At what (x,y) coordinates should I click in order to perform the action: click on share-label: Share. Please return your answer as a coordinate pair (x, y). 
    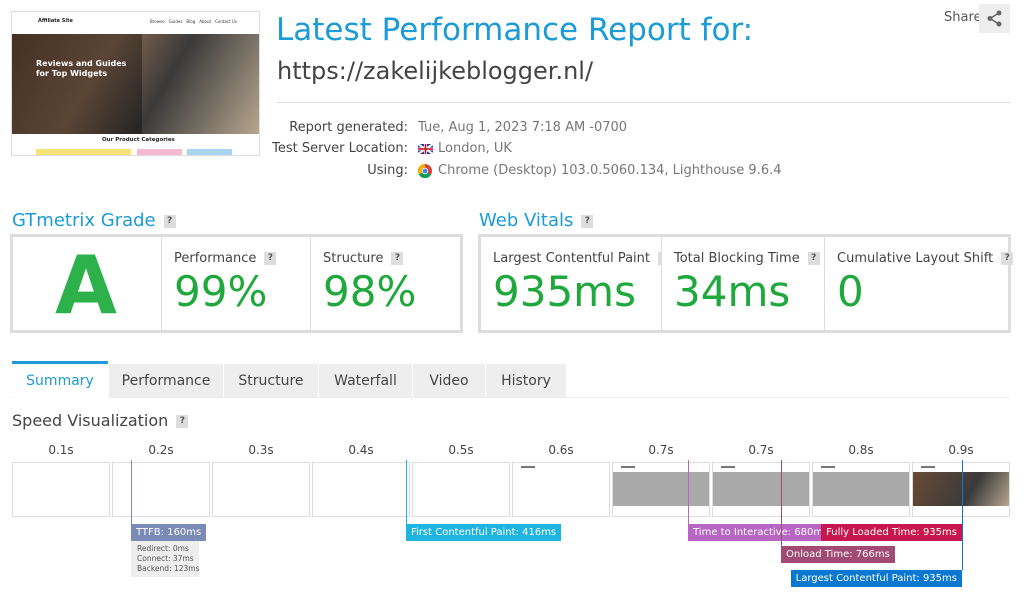
    Looking at the image, I should click on (963, 17).